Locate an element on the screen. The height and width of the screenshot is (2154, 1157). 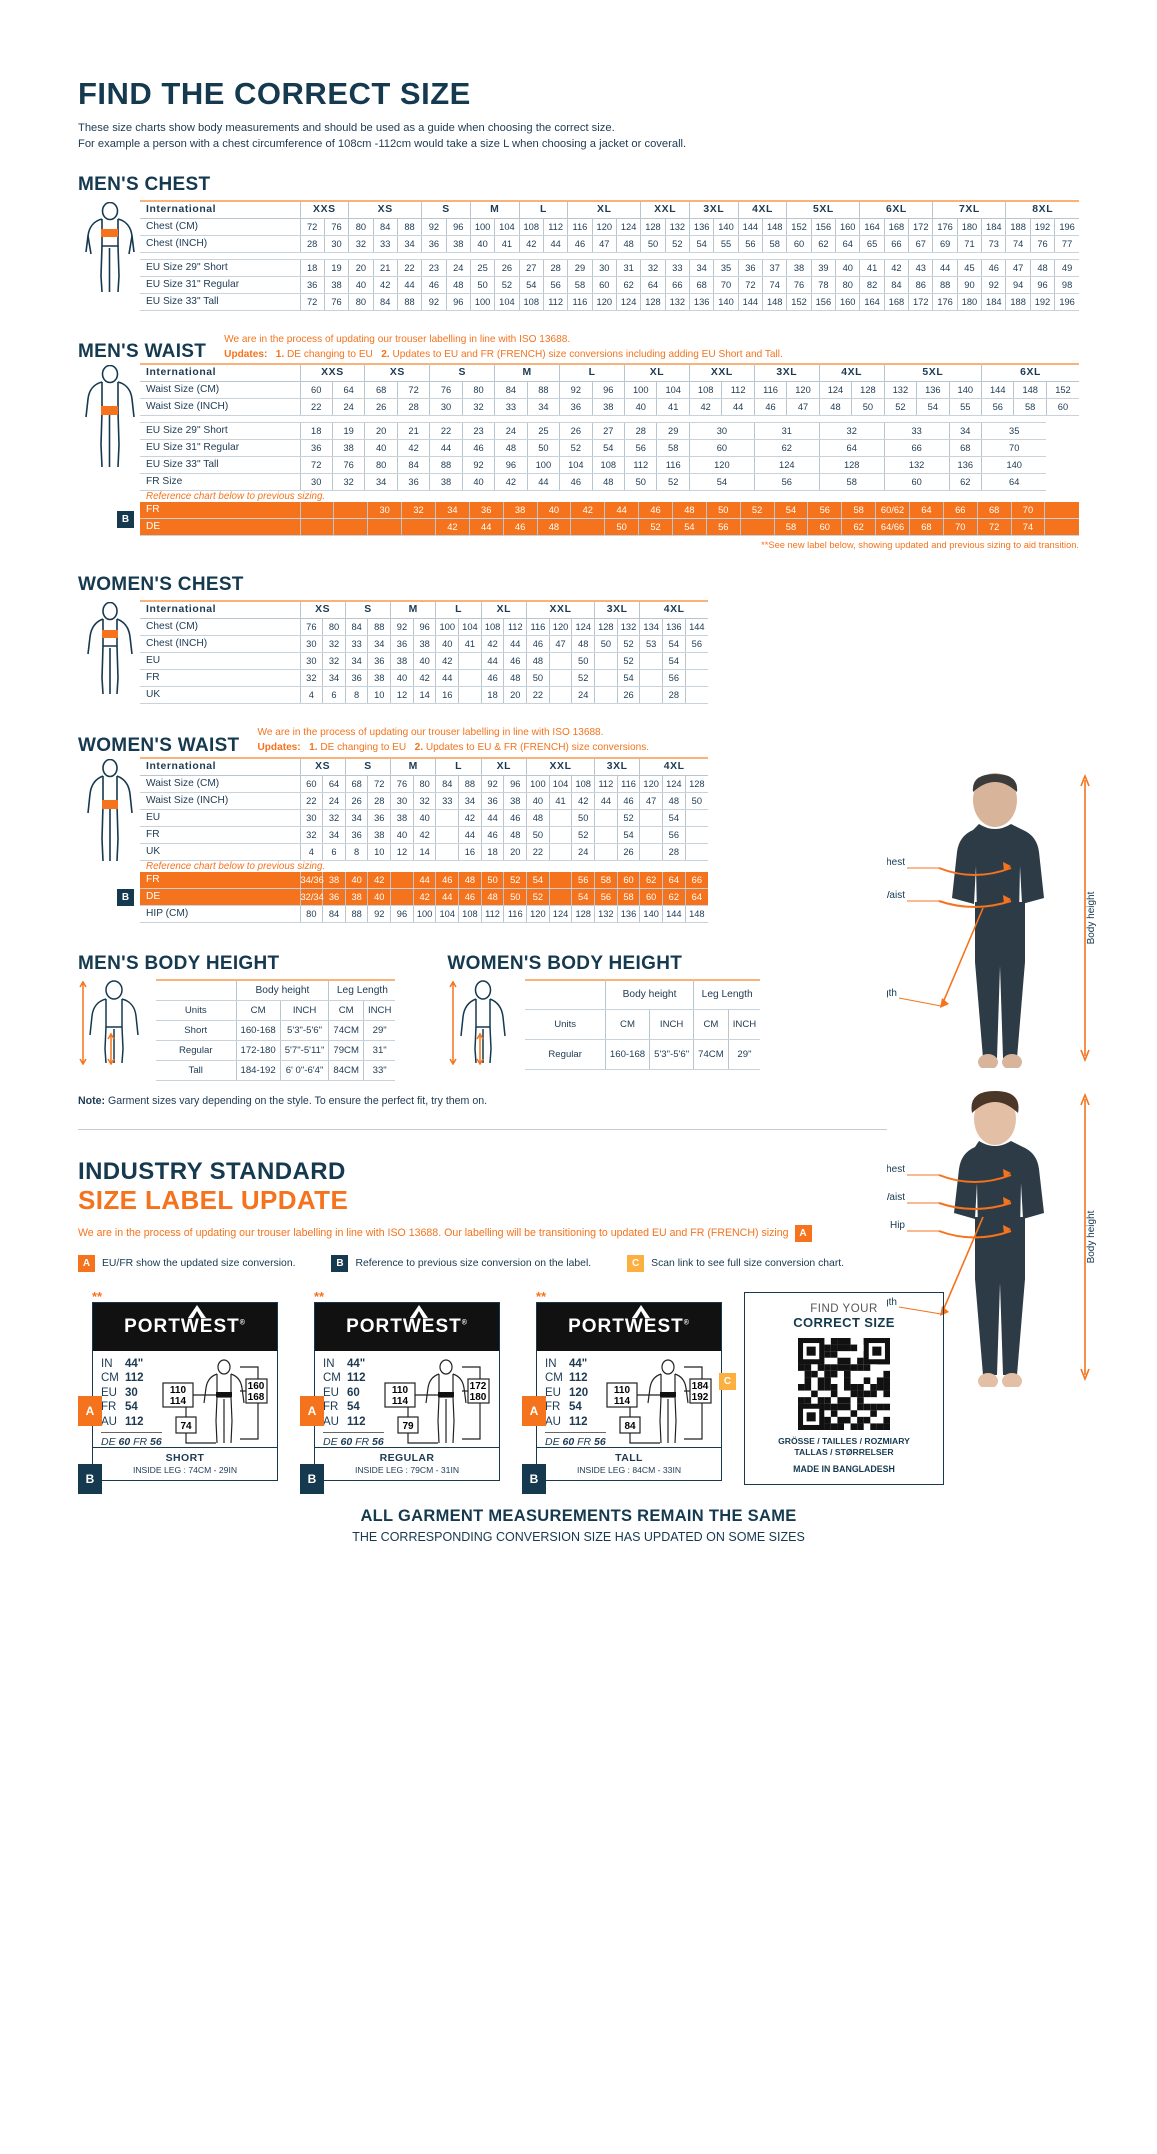
orange-size-cell: 62 is located at coordinates (651, 880).